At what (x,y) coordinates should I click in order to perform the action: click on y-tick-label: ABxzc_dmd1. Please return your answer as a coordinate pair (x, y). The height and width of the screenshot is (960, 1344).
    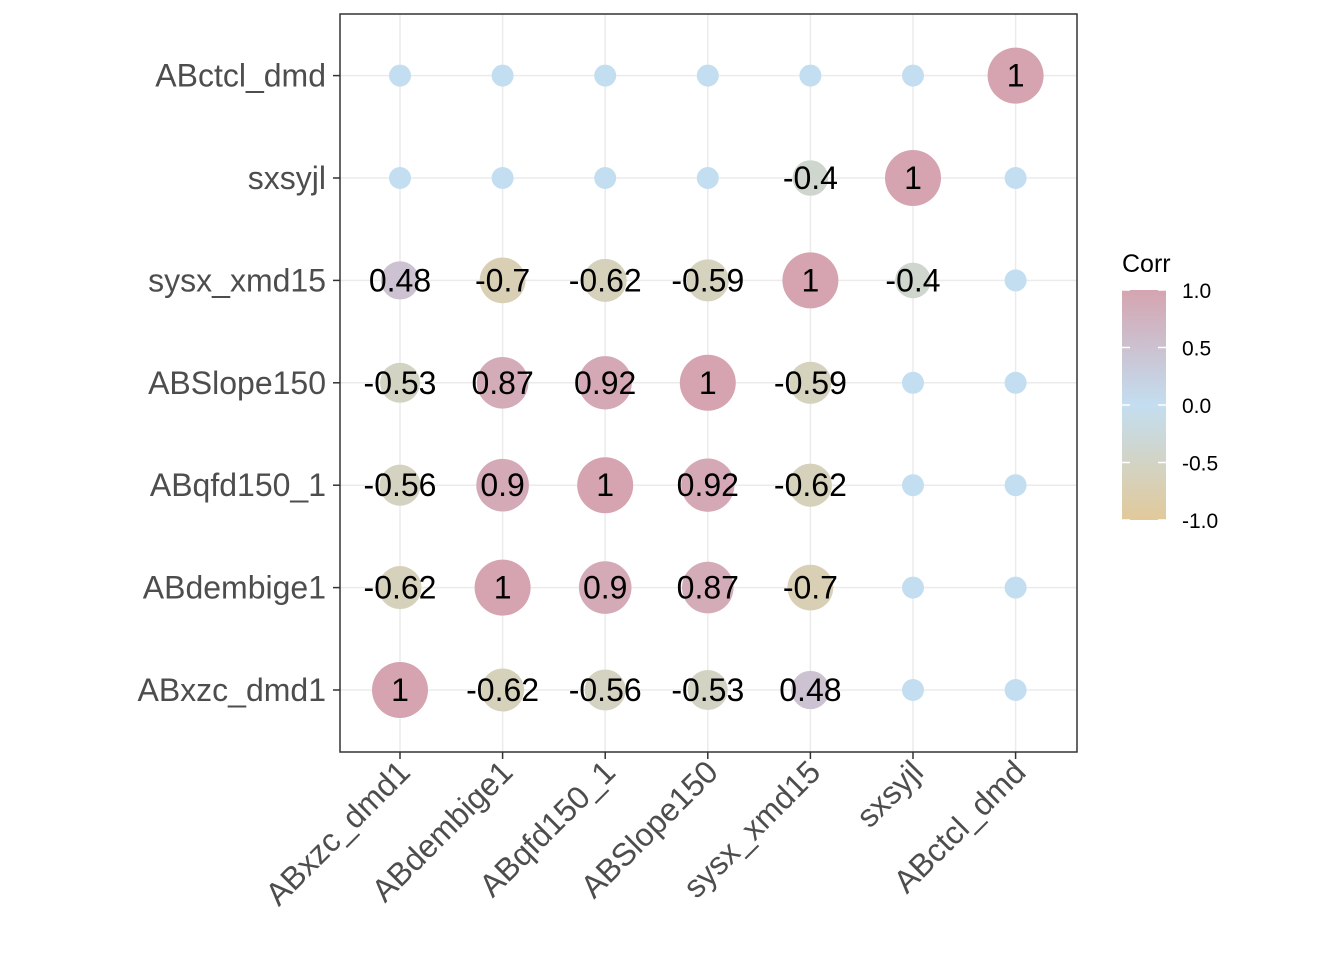
    Looking at the image, I should click on (231, 690).